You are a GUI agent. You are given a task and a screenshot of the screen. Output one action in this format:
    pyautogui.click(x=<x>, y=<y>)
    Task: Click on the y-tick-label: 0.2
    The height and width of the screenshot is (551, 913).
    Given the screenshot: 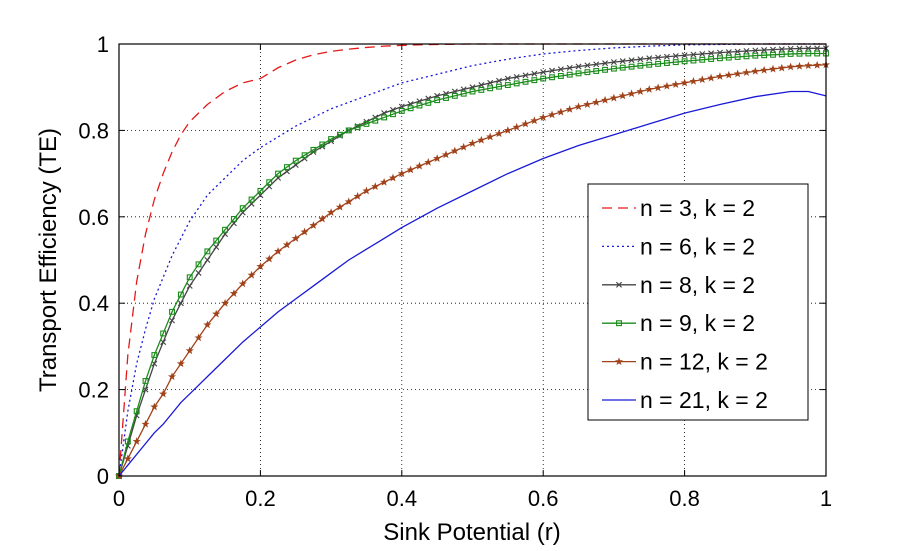 What is the action you would take?
    pyautogui.click(x=93, y=390)
    